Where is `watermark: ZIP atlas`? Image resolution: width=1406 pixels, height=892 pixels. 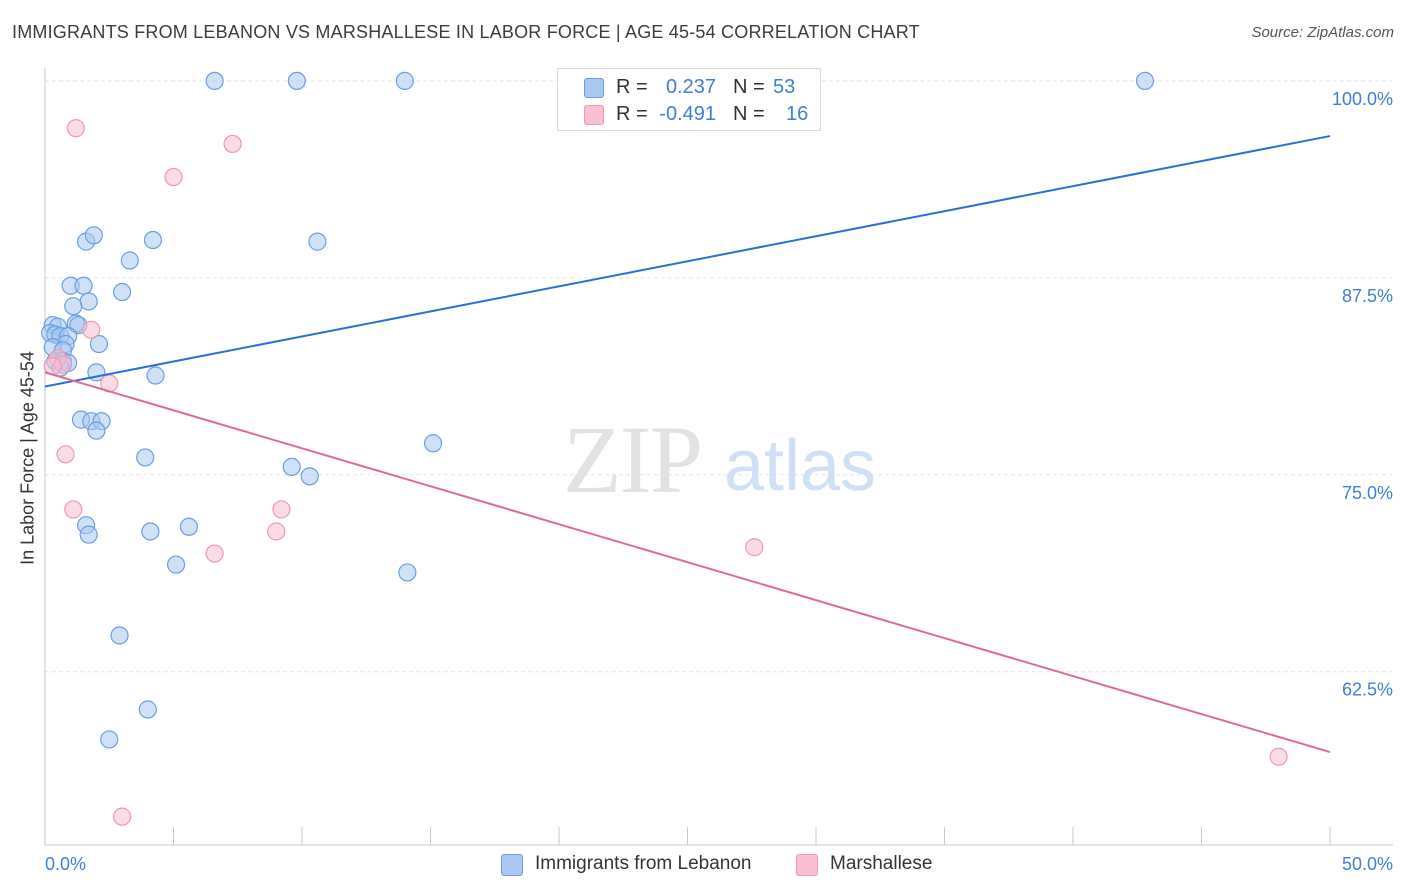
watermark: ZIP atlas is located at coordinates (719, 459).